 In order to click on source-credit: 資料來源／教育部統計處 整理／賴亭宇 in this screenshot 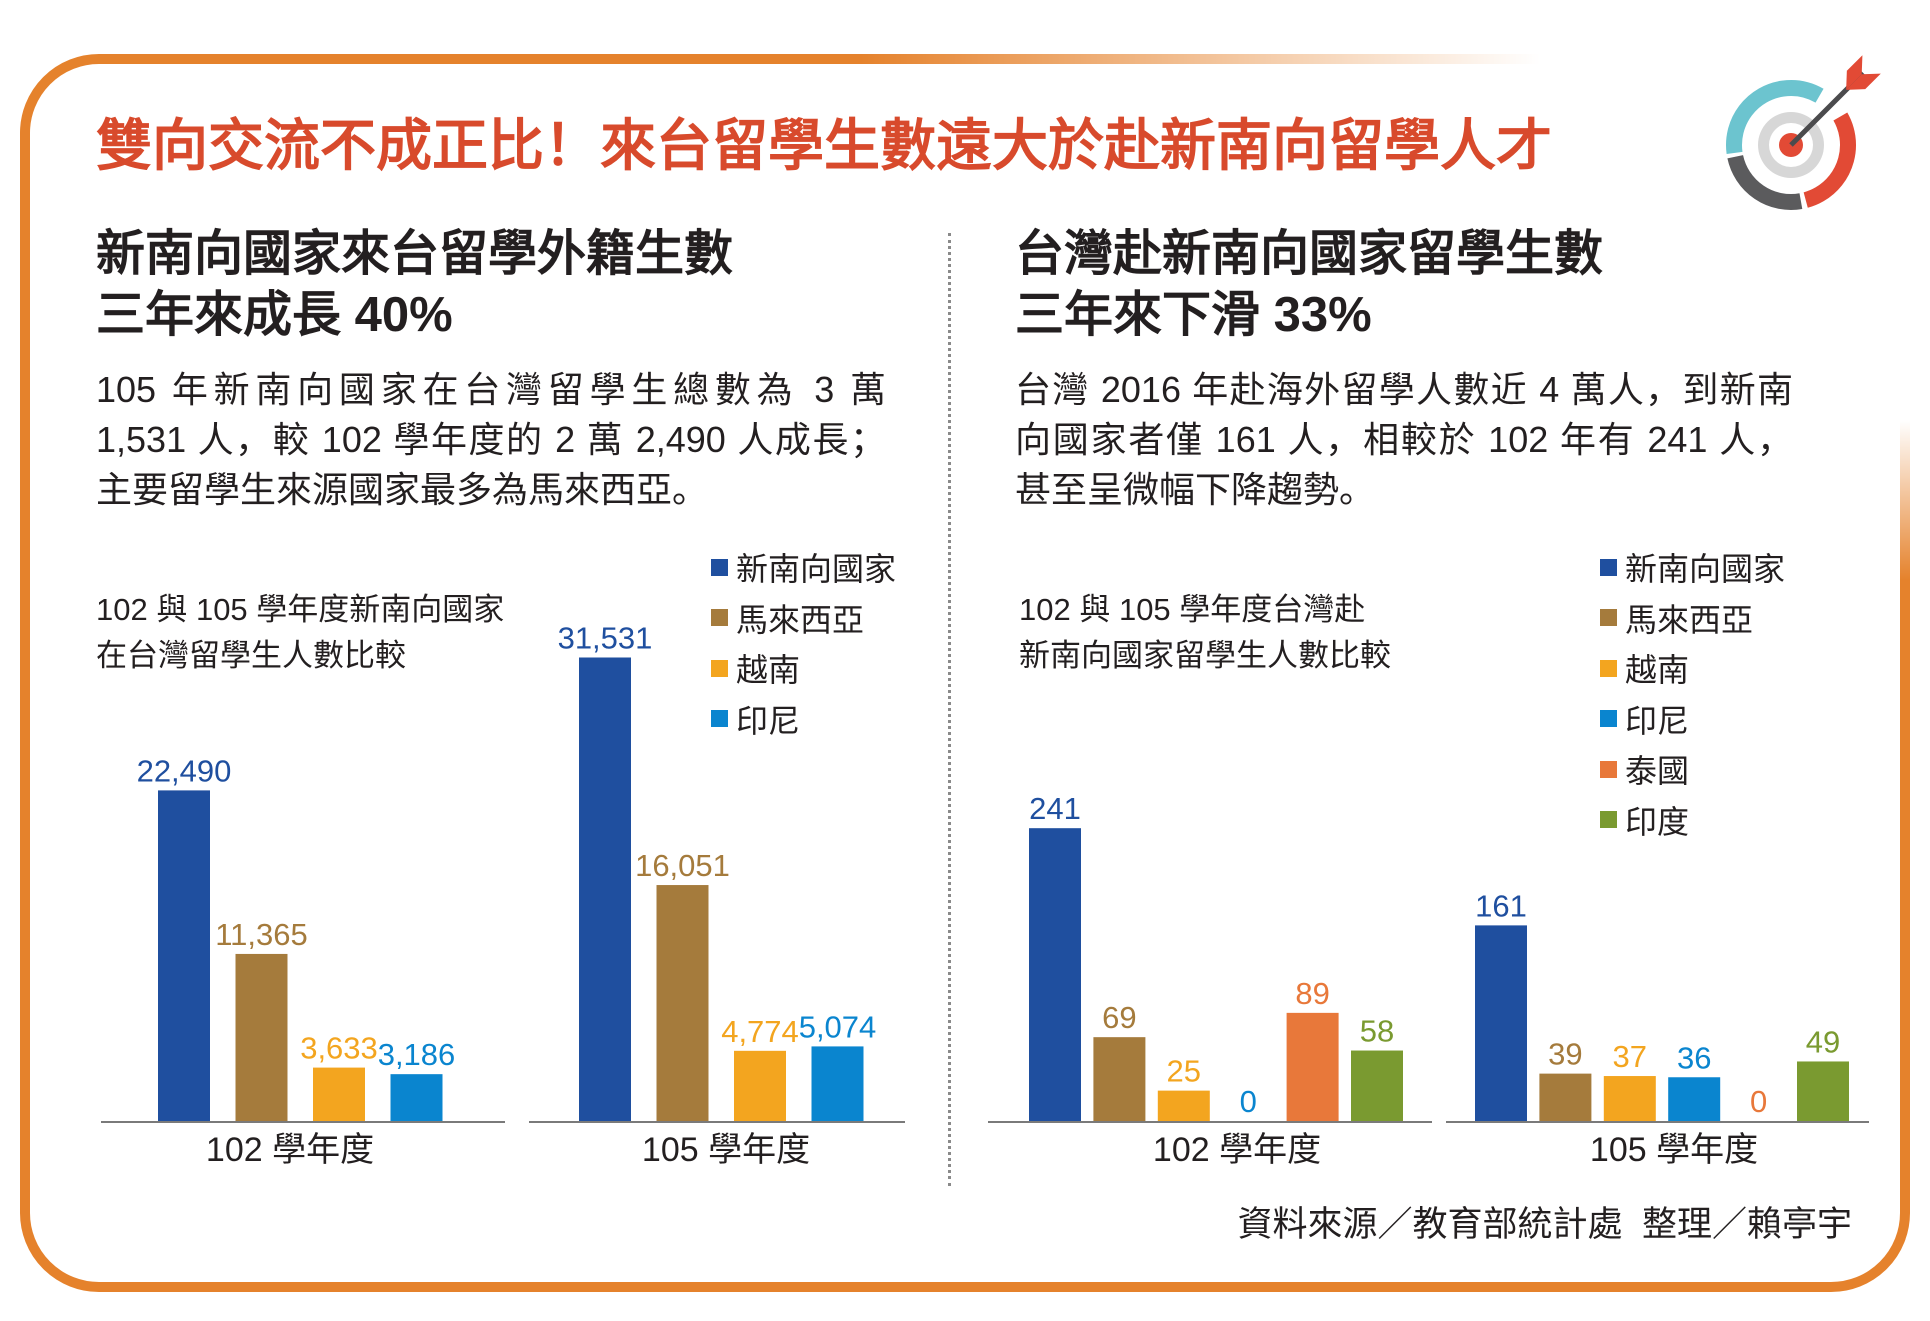, I will do `click(1544, 1224)`.